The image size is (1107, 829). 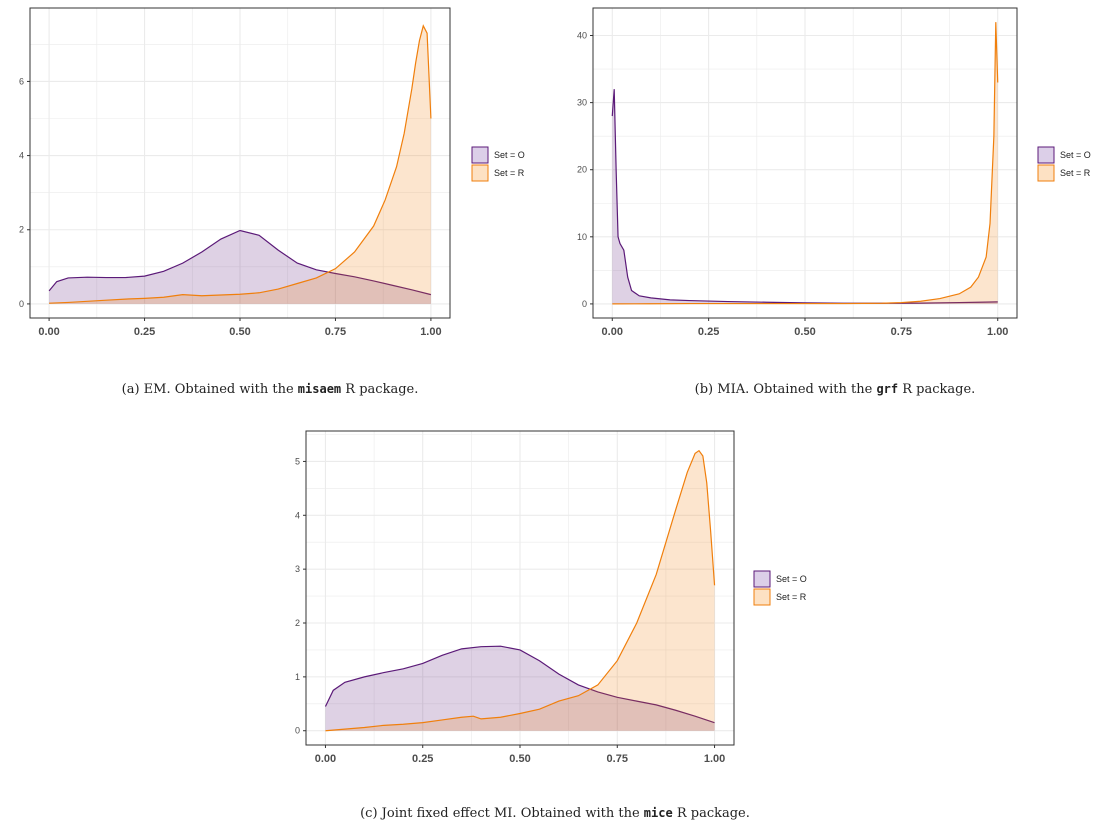 What do you see at coordinates (783, 389) in the screenshot?
I see `caption-b-prefix: (b) MIA. Obtained with the` at bounding box center [783, 389].